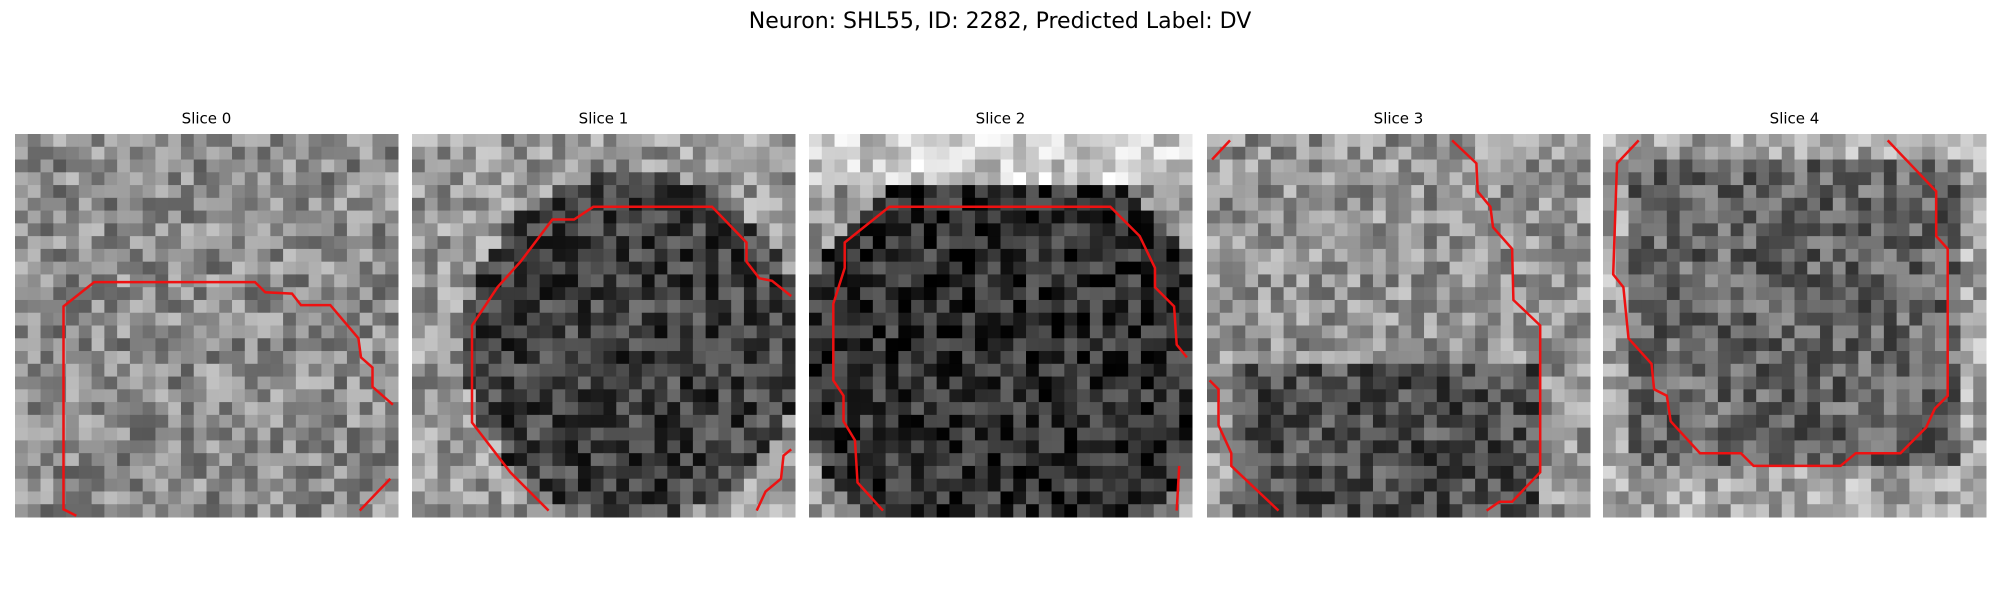  I want to click on slice-image, so click(604, 326).